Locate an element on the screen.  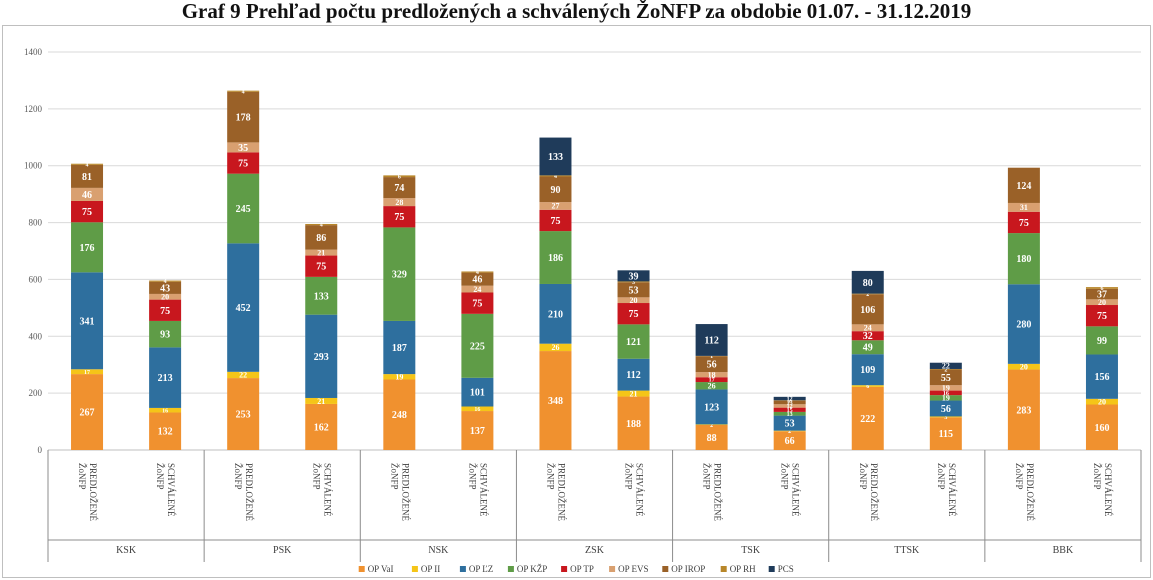
data-label: 162 is located at coordinates (321, 427).